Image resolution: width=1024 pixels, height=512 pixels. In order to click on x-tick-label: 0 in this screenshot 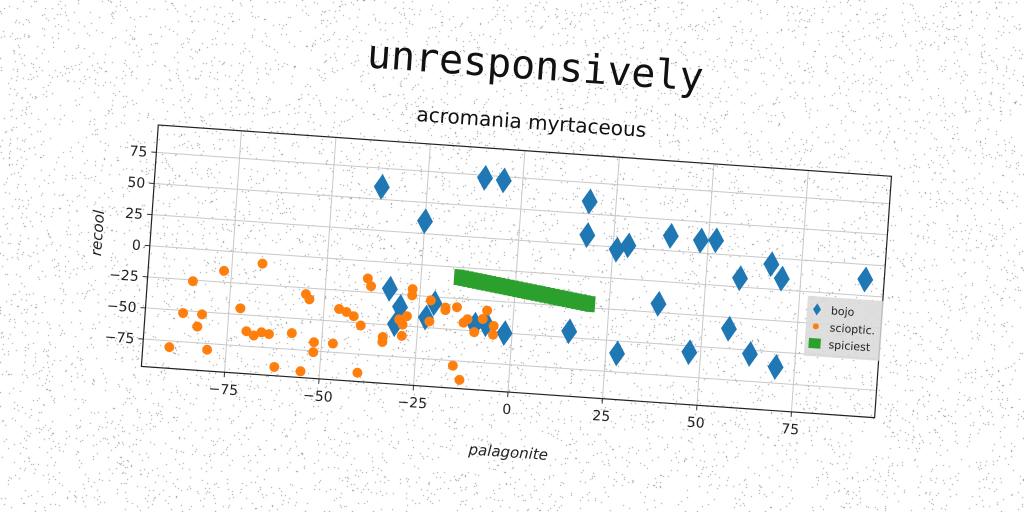, I will do `click(507, 410)`.